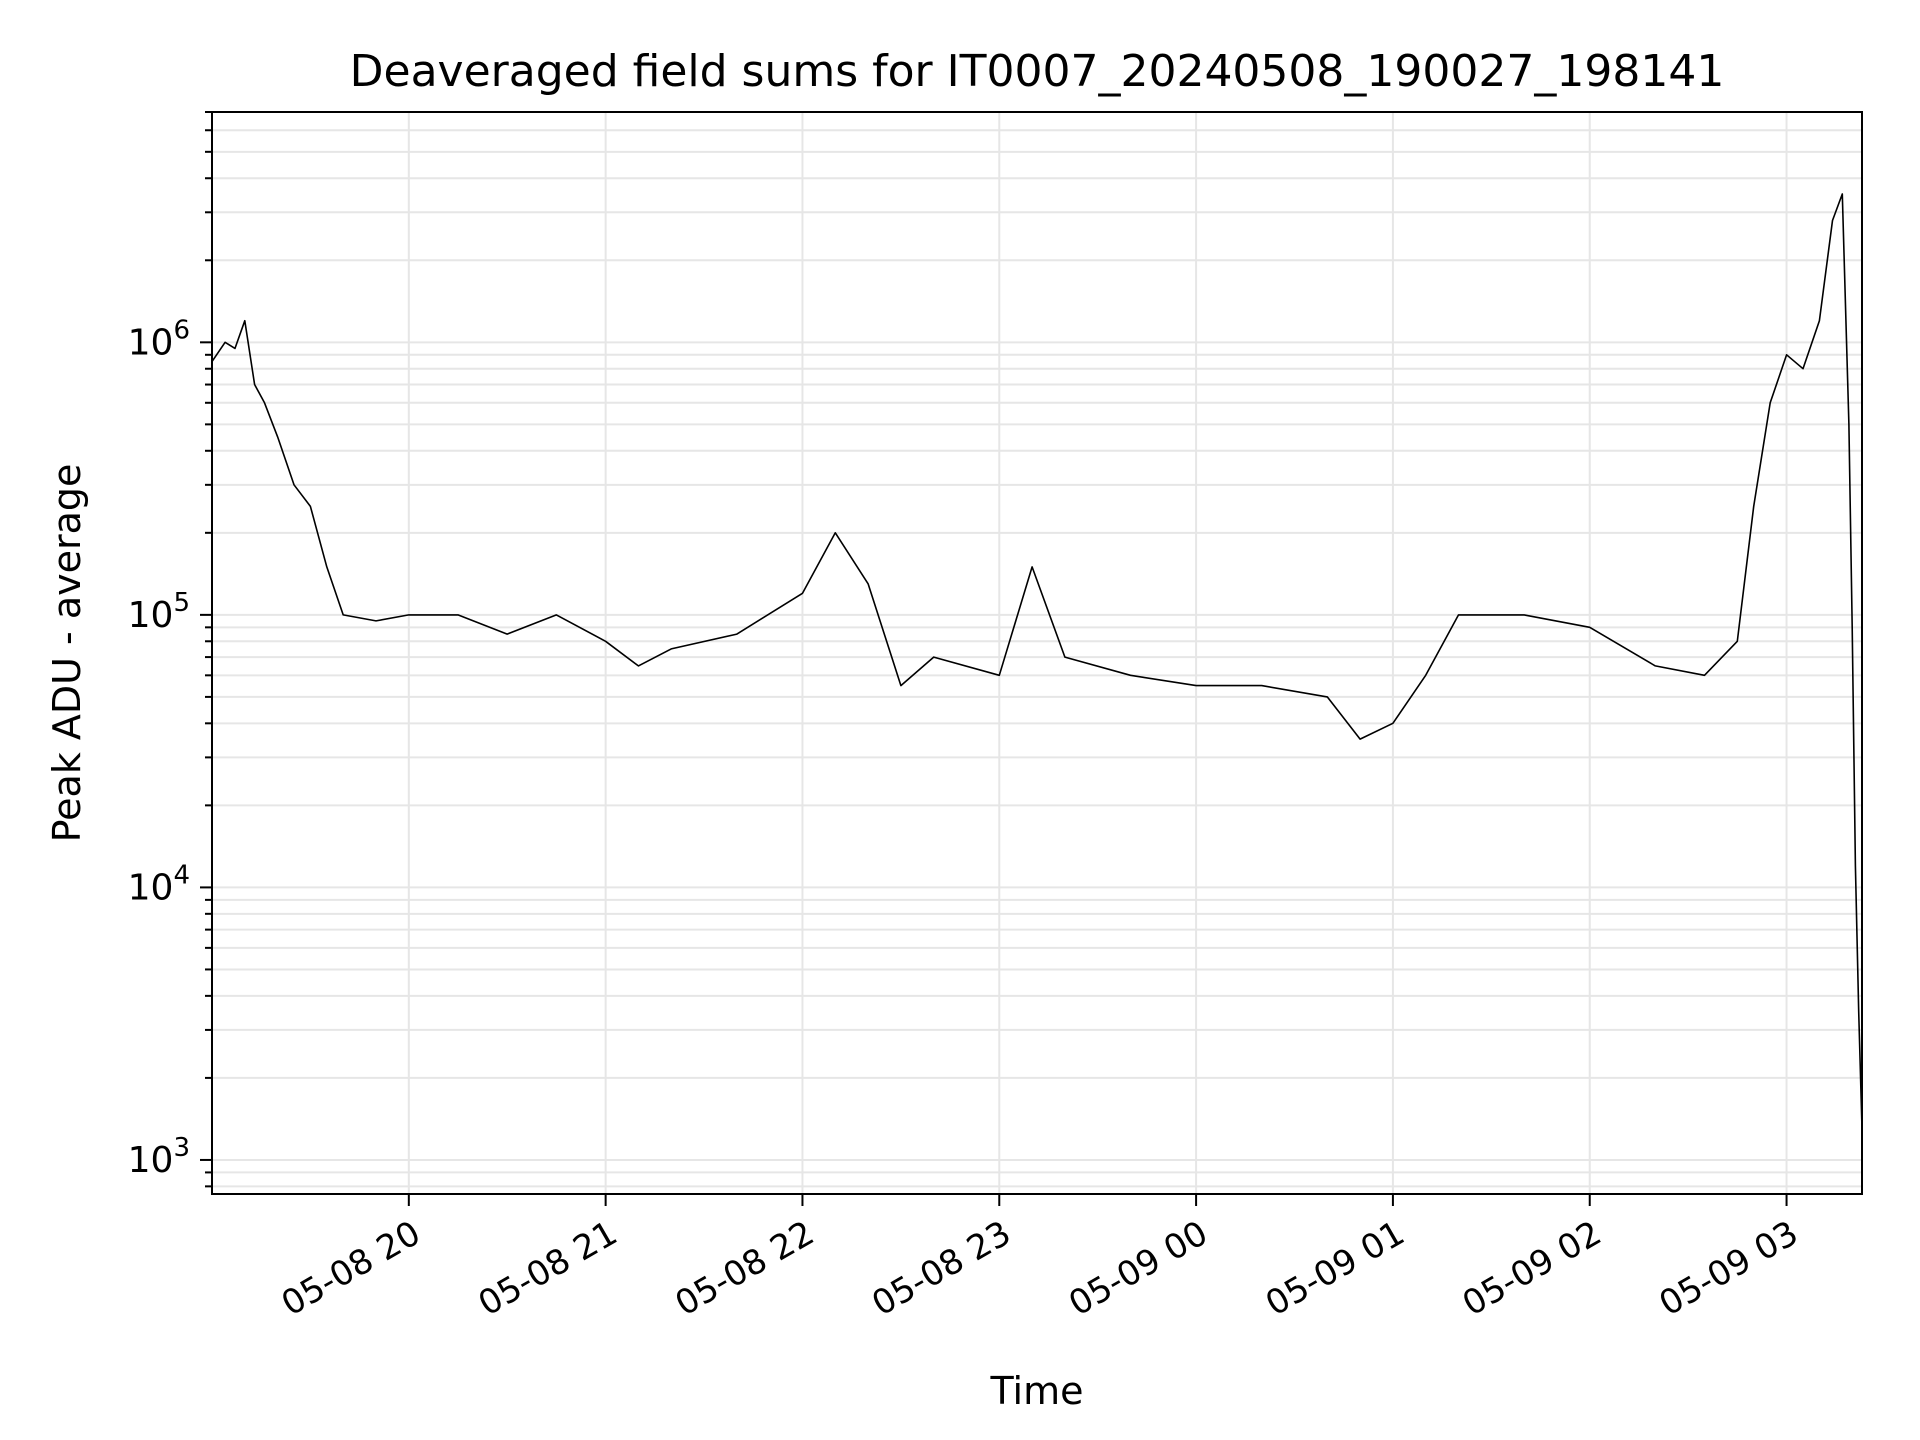  Describe the element at coordinates (159, 339) in the screenshot. I see `y-tick-label: 10⁶` at that location.